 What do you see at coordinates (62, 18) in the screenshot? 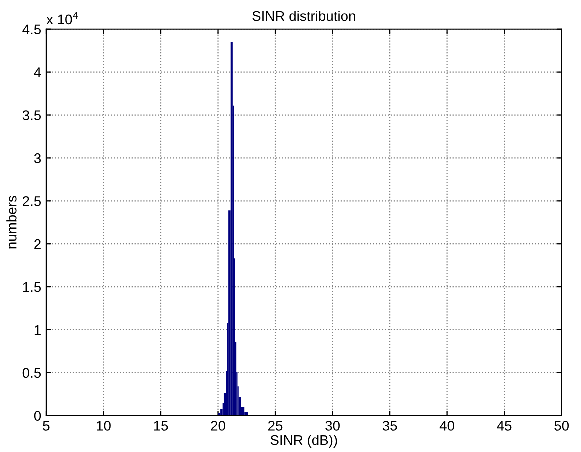
I see `text: x 10$^{4}$` at bounding box center [62, 18].